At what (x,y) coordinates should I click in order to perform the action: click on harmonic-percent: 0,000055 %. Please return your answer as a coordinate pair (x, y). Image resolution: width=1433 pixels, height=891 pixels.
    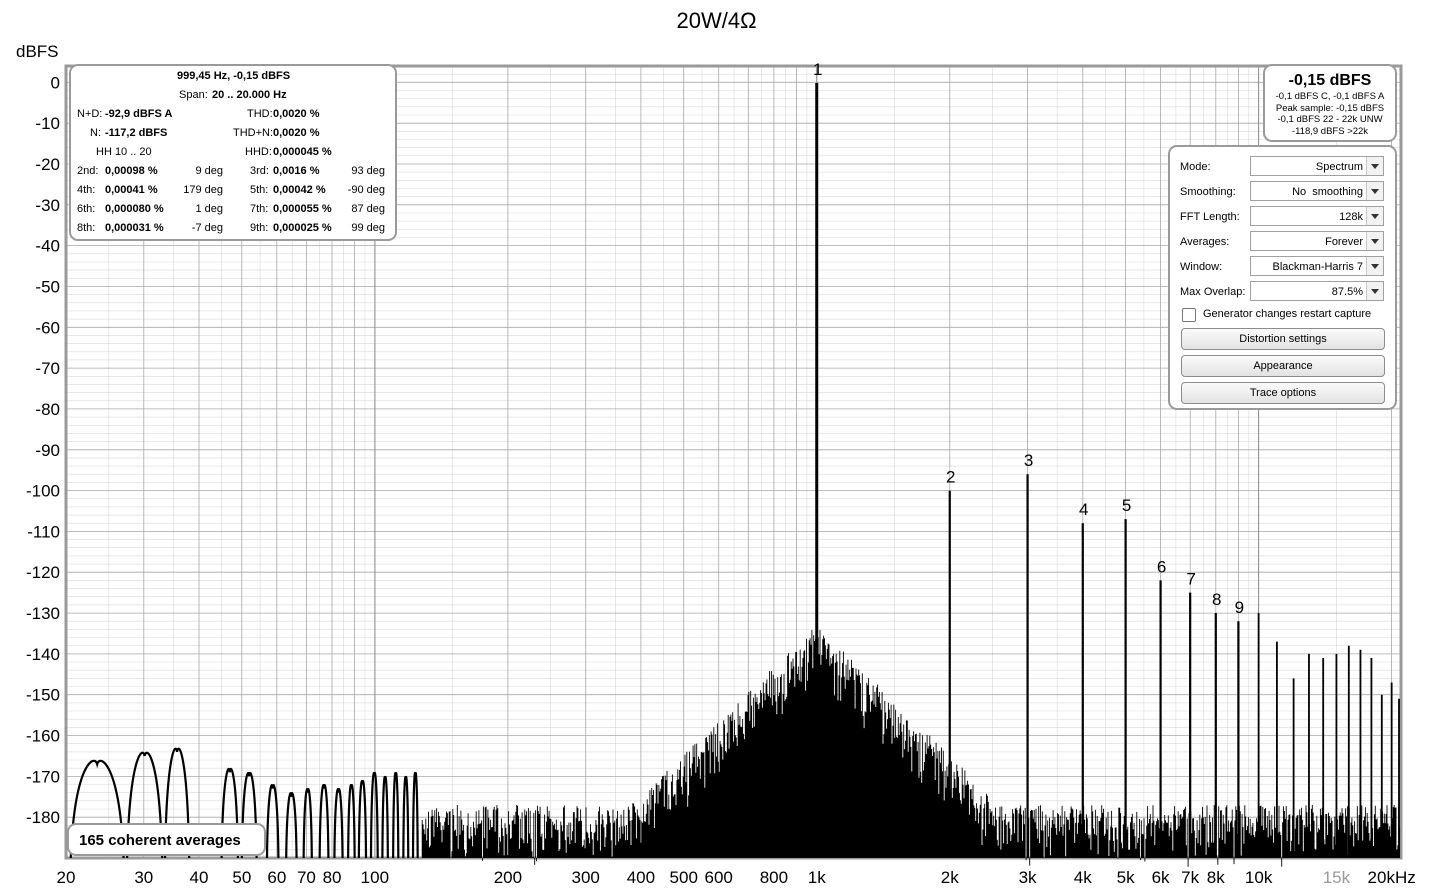
    Looking at the image, I should click on (302, 209).